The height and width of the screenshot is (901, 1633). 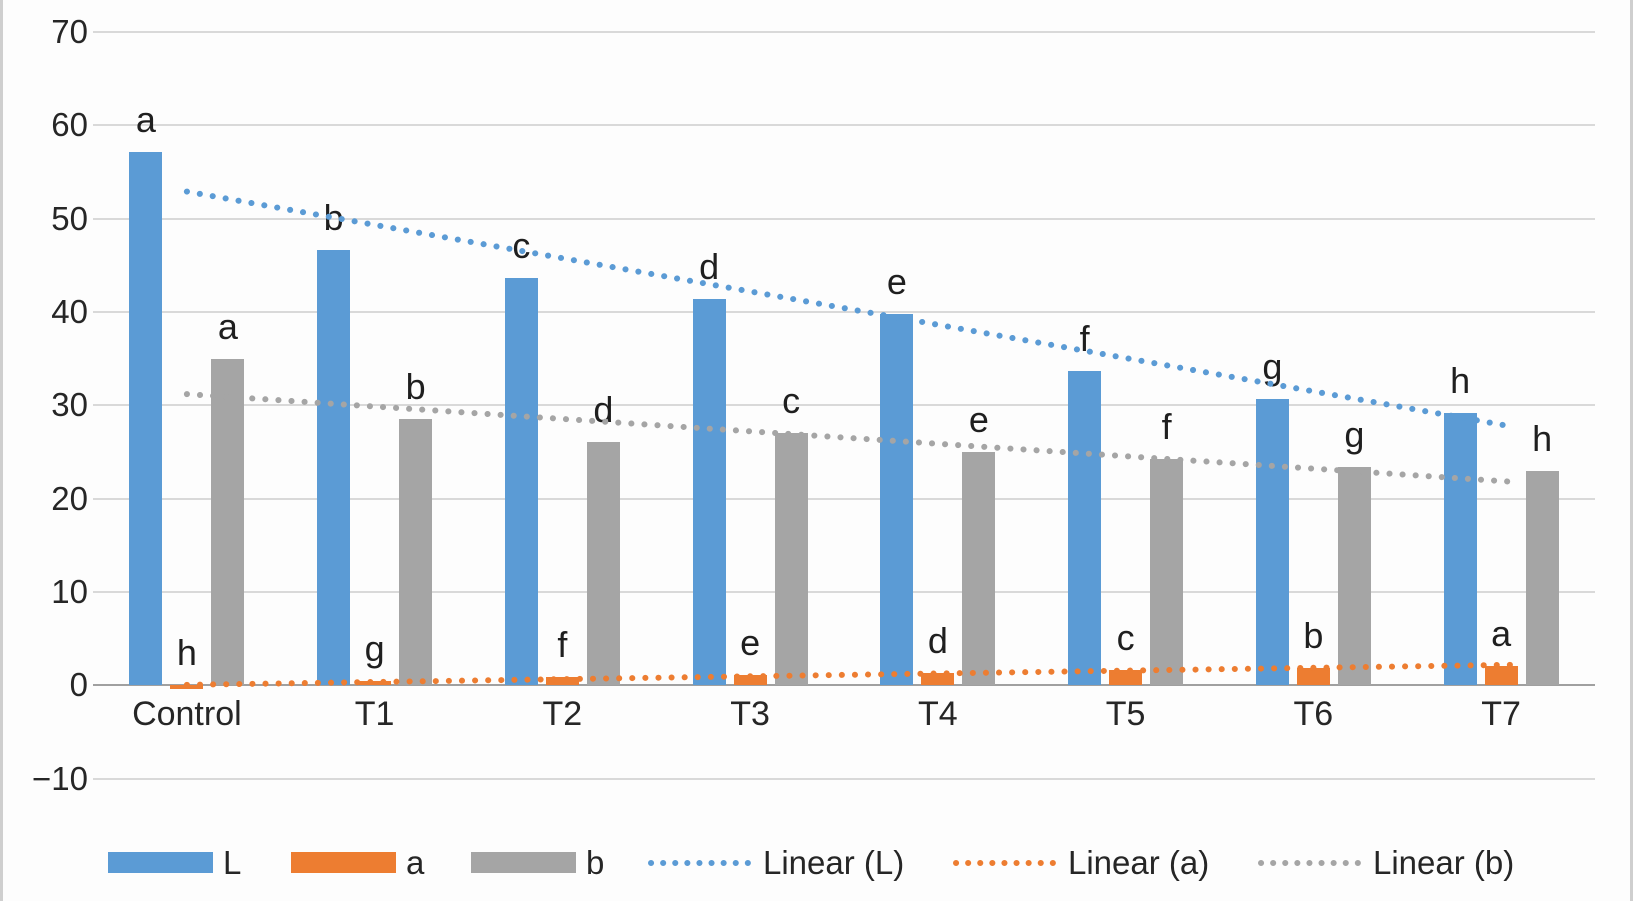 I want to click on bar-L-T6, so click(x=1272, y=542).